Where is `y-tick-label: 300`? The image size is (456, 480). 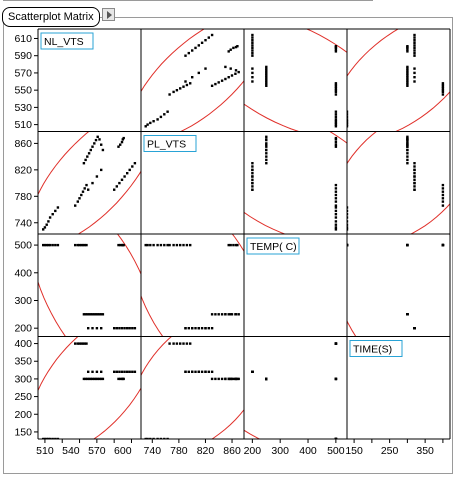 y-tick-label: 300 is located at coordinates (23, 301).